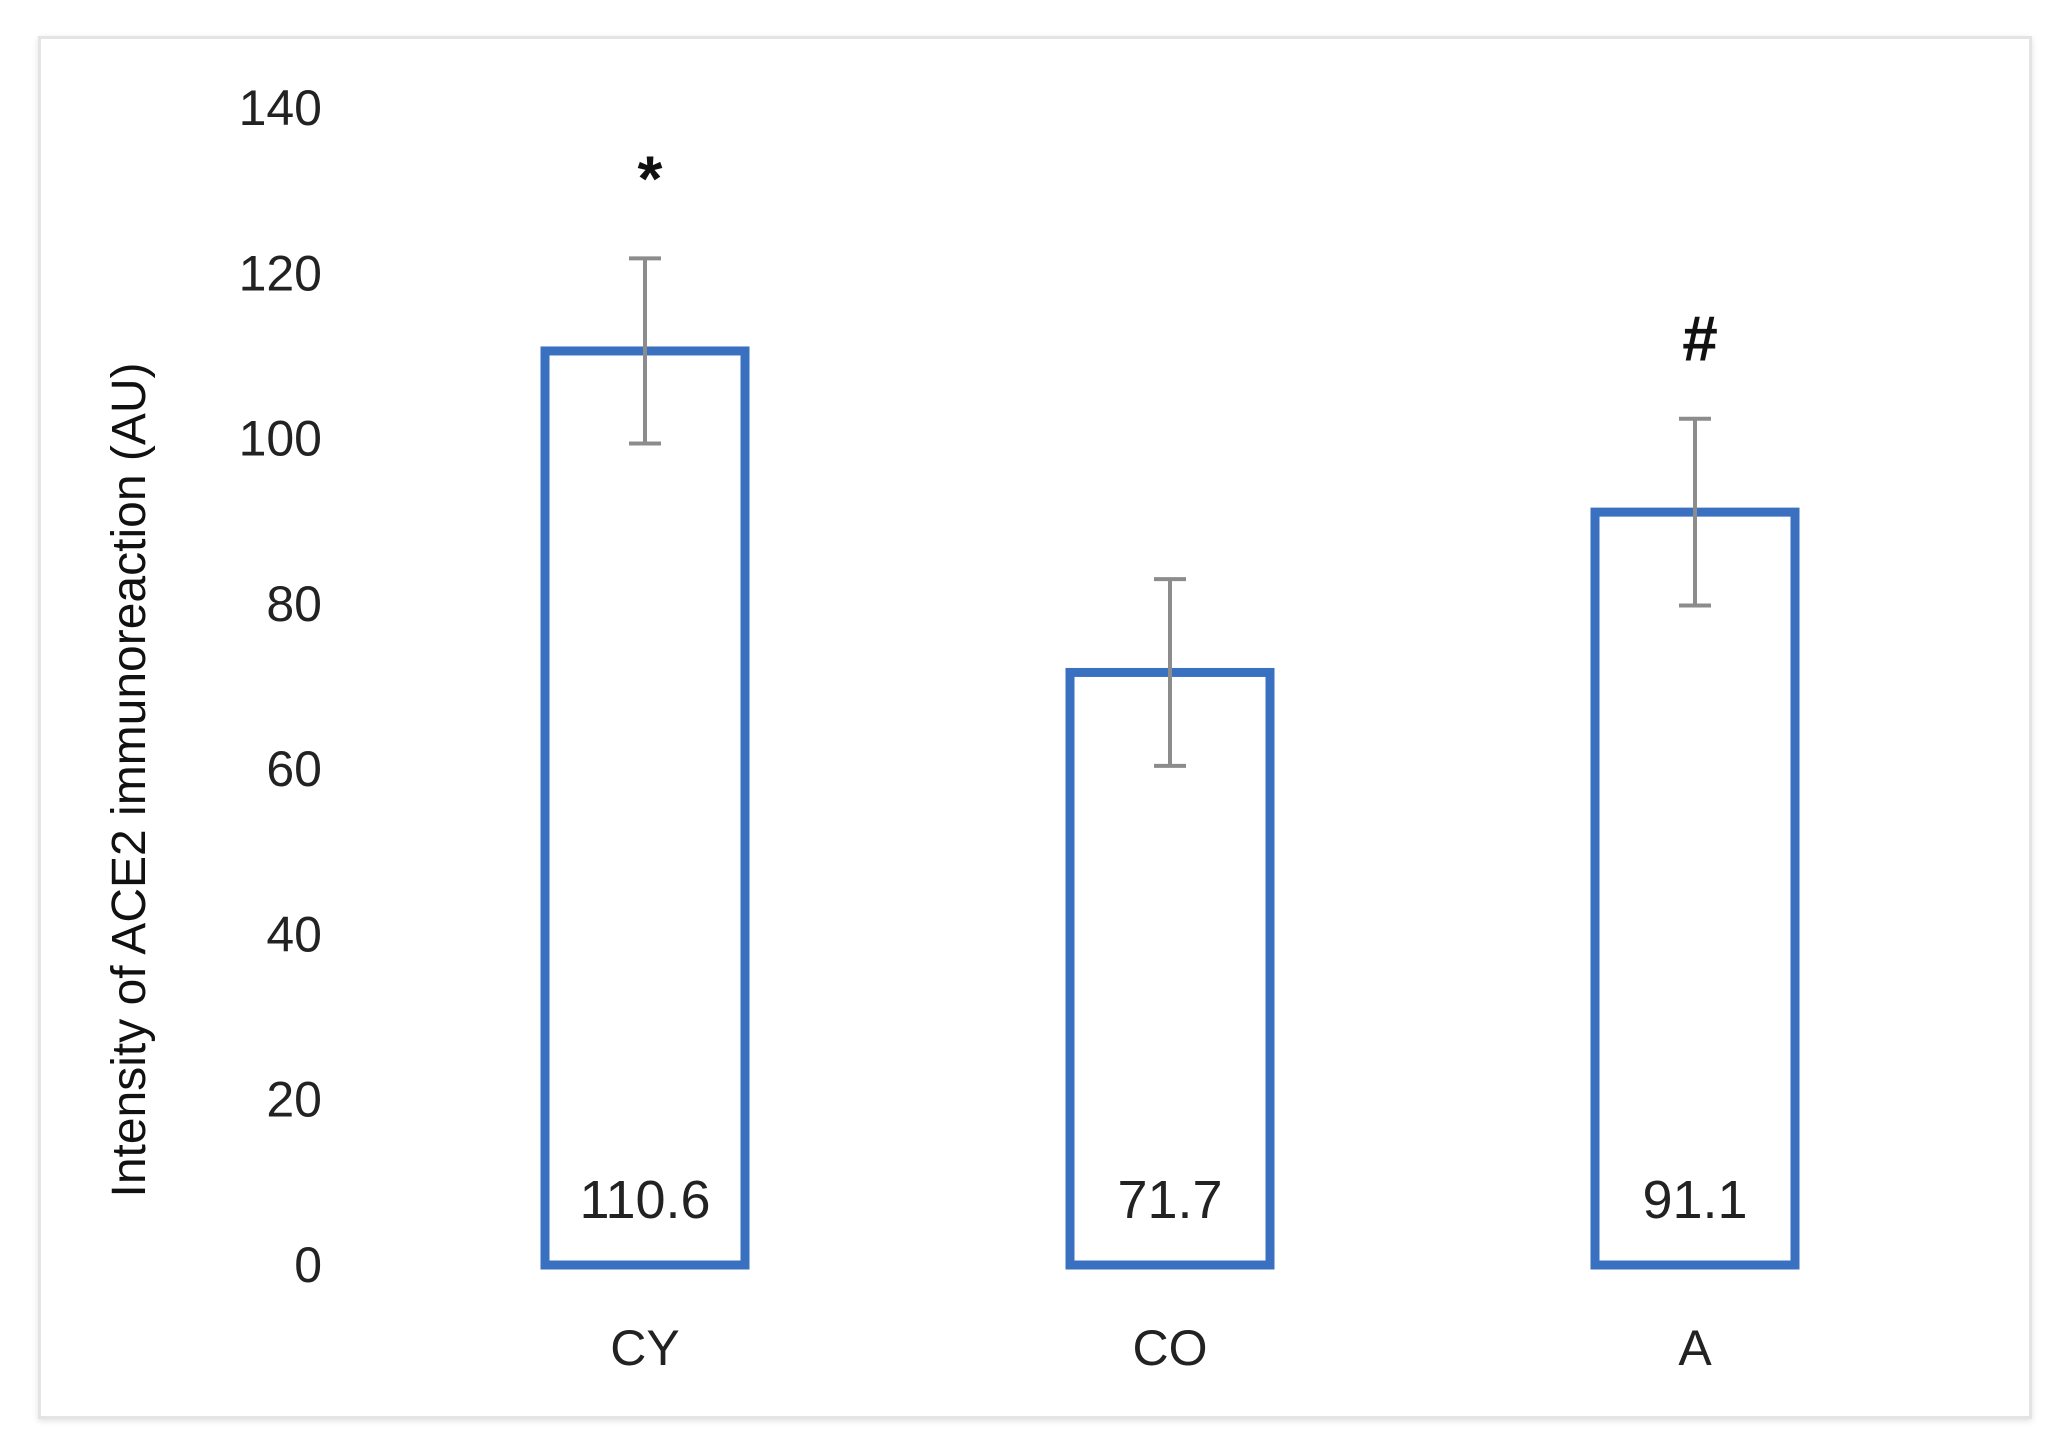 The height and width of the screenshot is (1455, 2060). Describe the element at coordinates (1700, 339) in the screenshot. I see `annotation-a: #` at that location.